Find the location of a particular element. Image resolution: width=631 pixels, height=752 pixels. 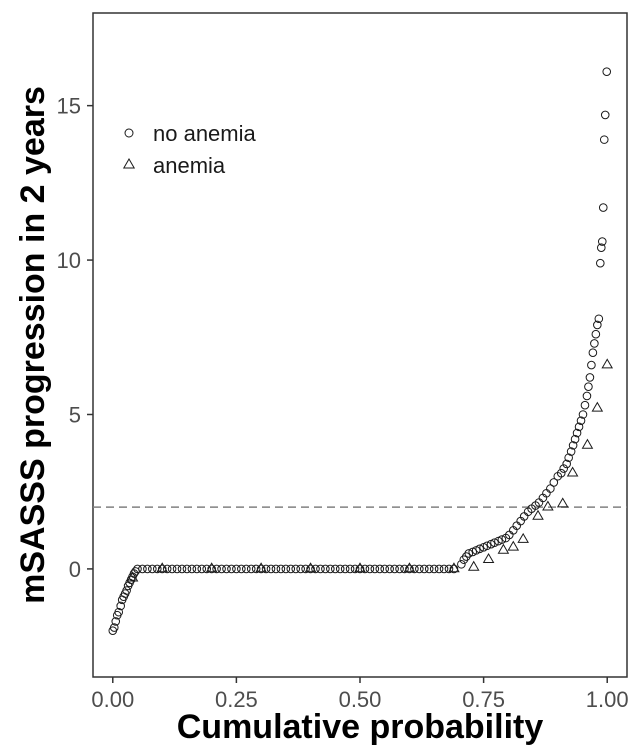

y-tick-label: 0 is located at coordinates (75, 569).